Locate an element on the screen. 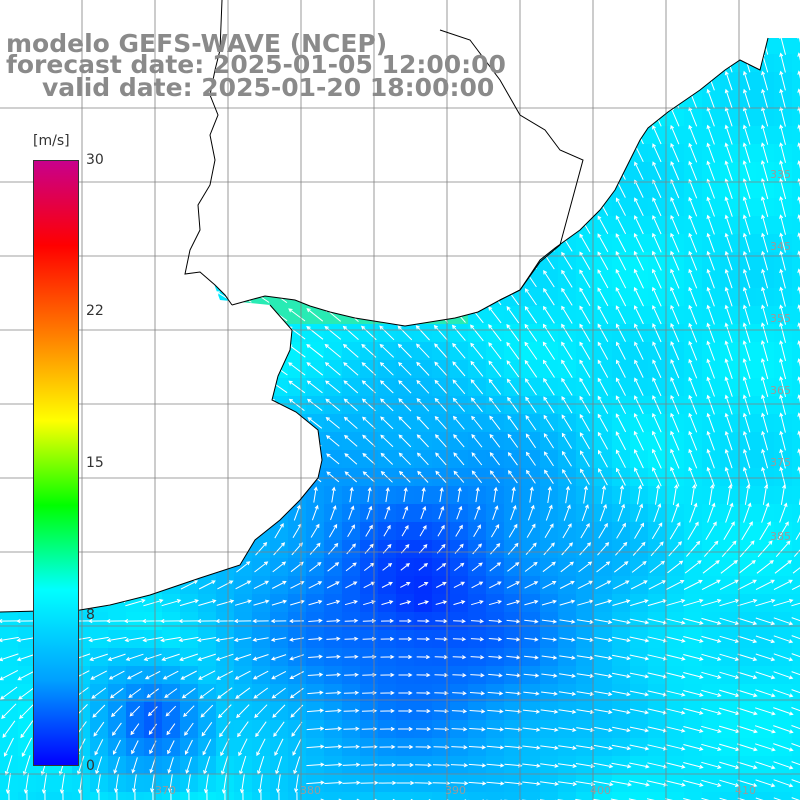 The height and width of the screenshot is (800, 800). right-edge-label: 365 is located at coordinates (780, 390).